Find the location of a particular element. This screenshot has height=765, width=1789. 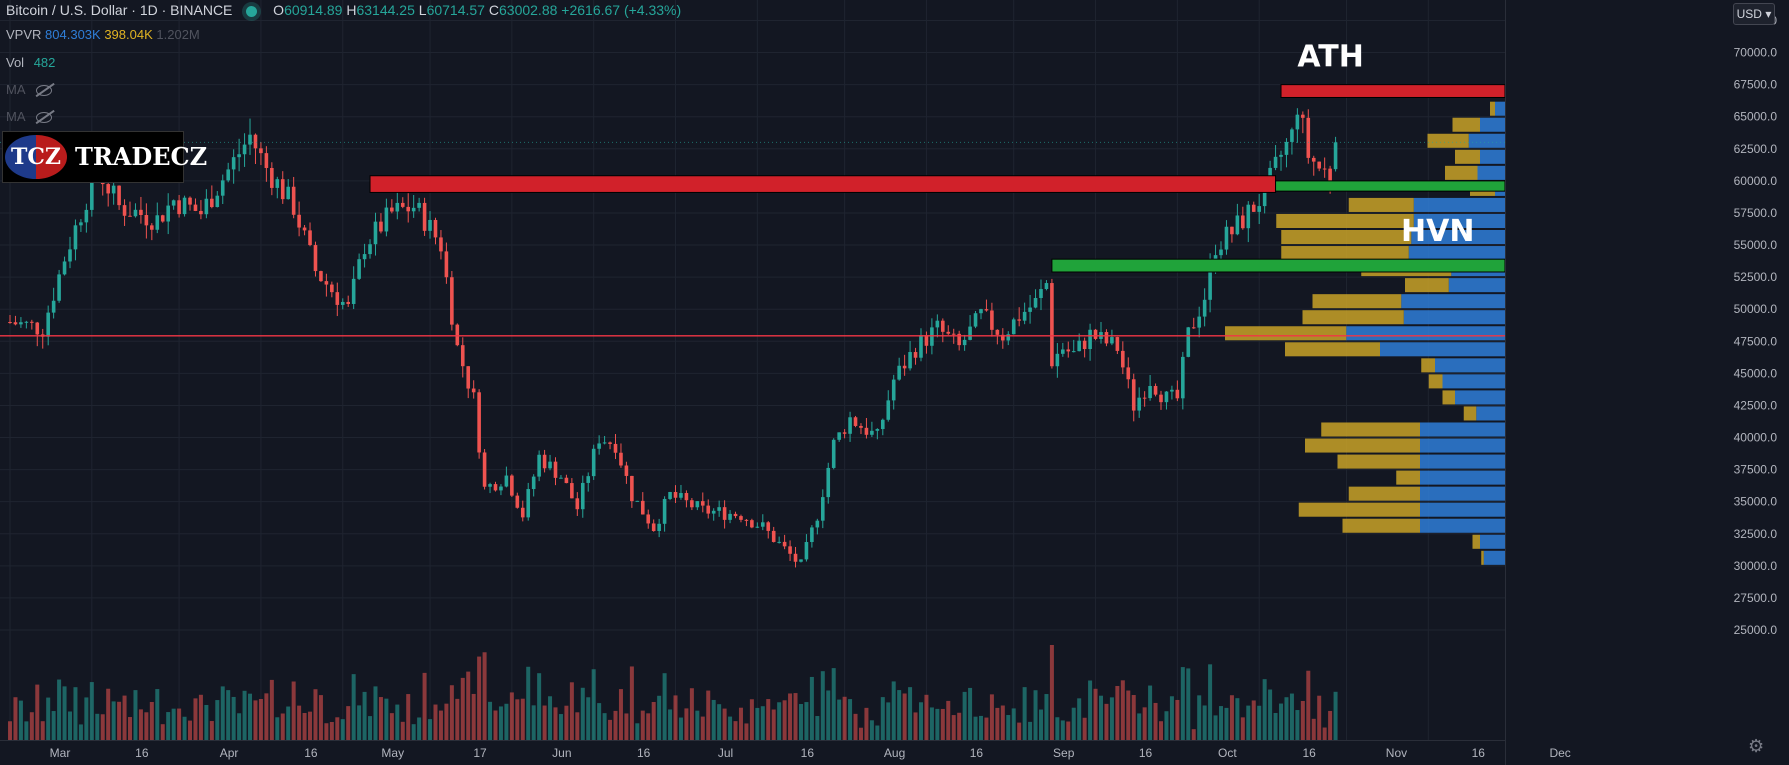

gear-icon: ⚙ is located at coordinates (1756, 746).